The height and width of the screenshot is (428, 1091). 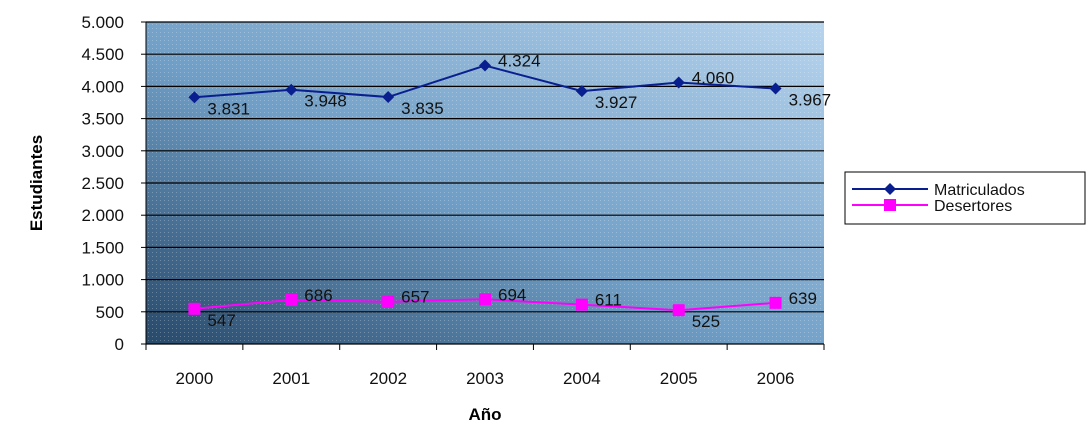 What do you see at coordinates (291, 378) in the screenshot?
I see `x-tick-label: 2001` at bounding box center [291, 378].